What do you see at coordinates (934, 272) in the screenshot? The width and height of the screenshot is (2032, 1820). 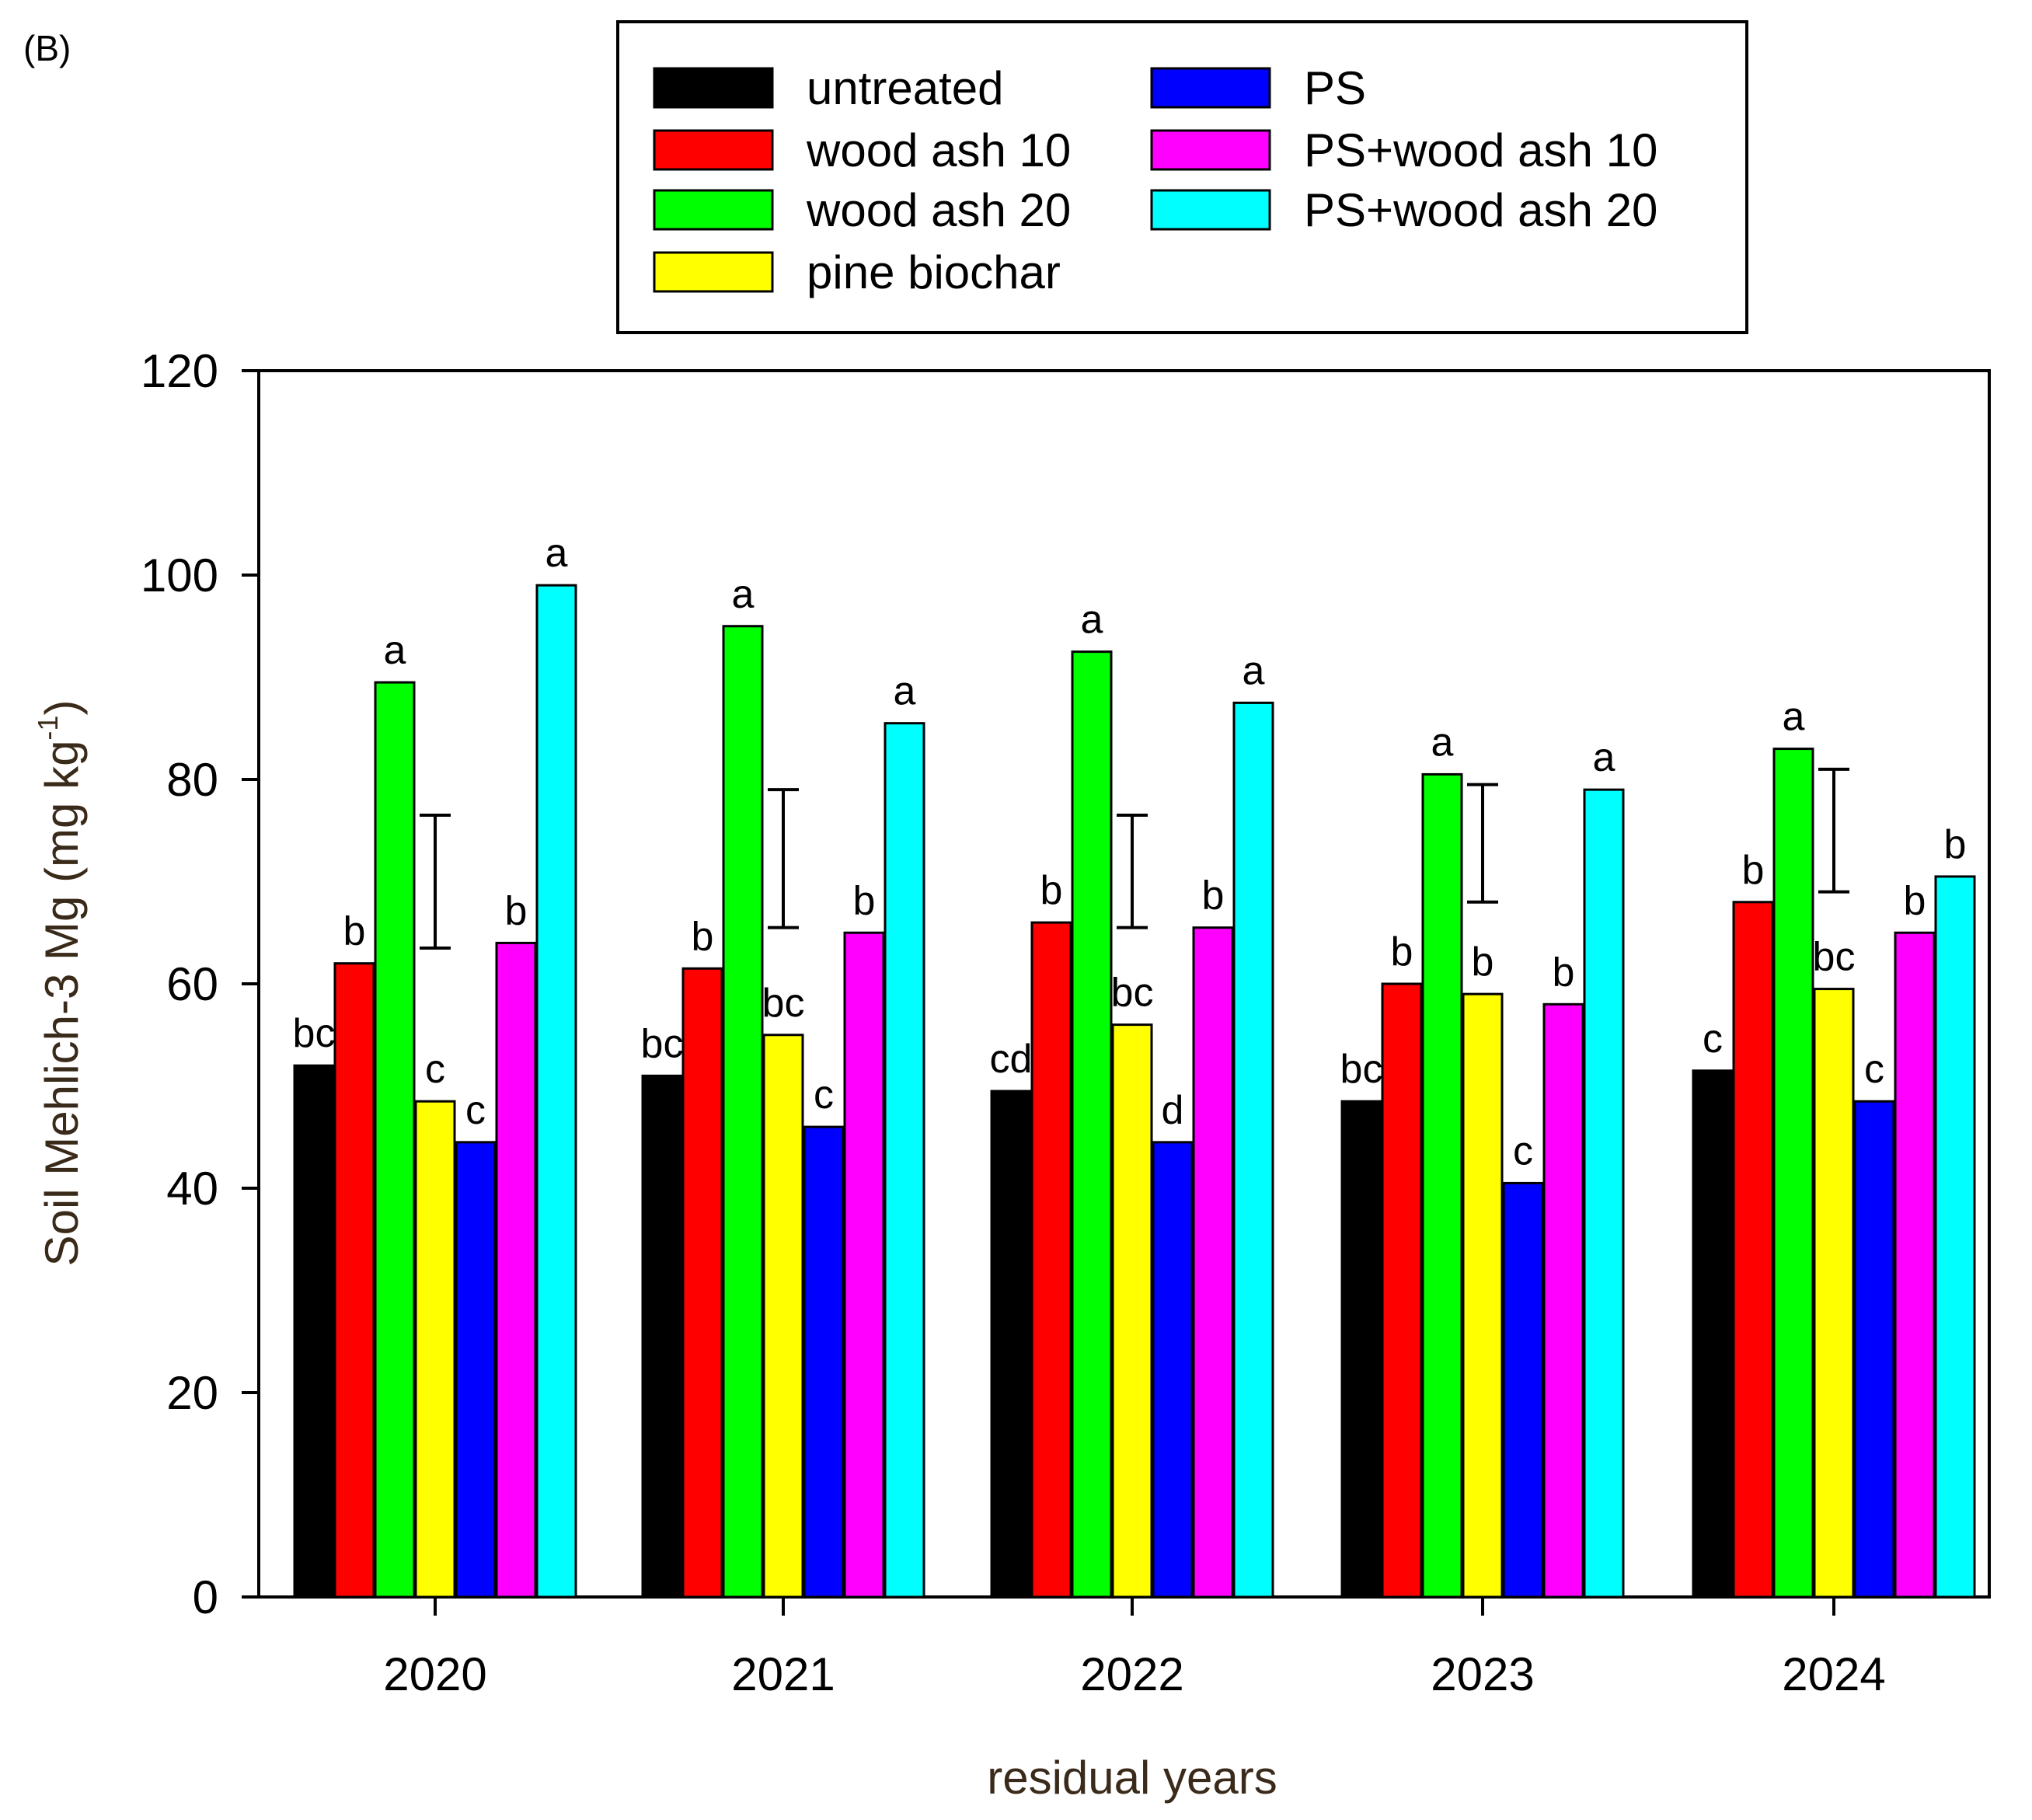 I see `legend-label-pine-biochar: pine biochar` at bounding box center [934, 272].